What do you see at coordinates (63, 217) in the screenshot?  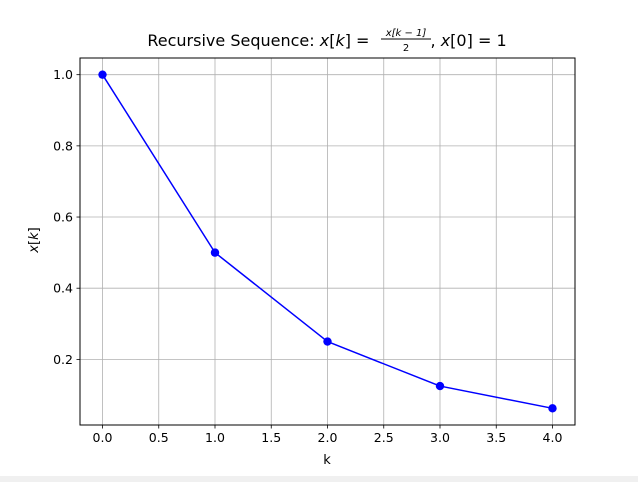 I see `y-tick-label: 0.6` at bounding box center [63, 217].